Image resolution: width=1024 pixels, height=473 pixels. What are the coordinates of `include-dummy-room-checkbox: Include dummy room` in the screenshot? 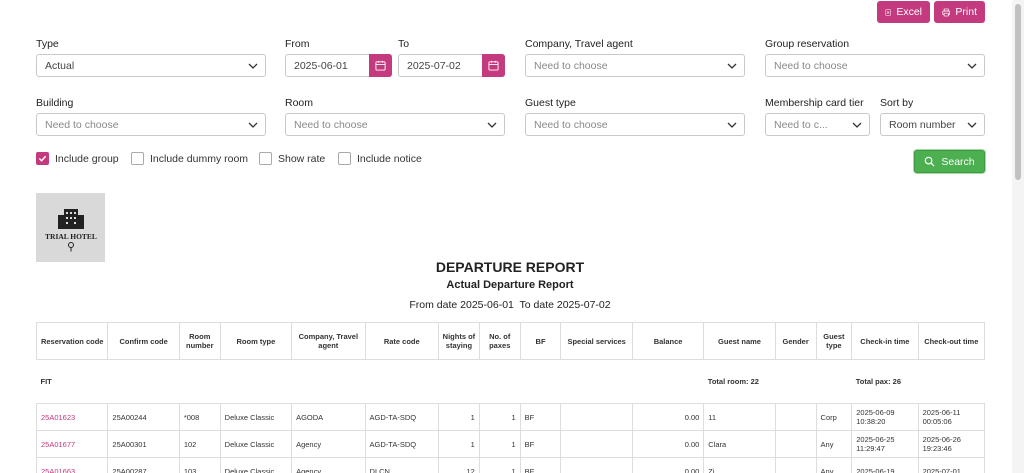 It's located at (189, 158).